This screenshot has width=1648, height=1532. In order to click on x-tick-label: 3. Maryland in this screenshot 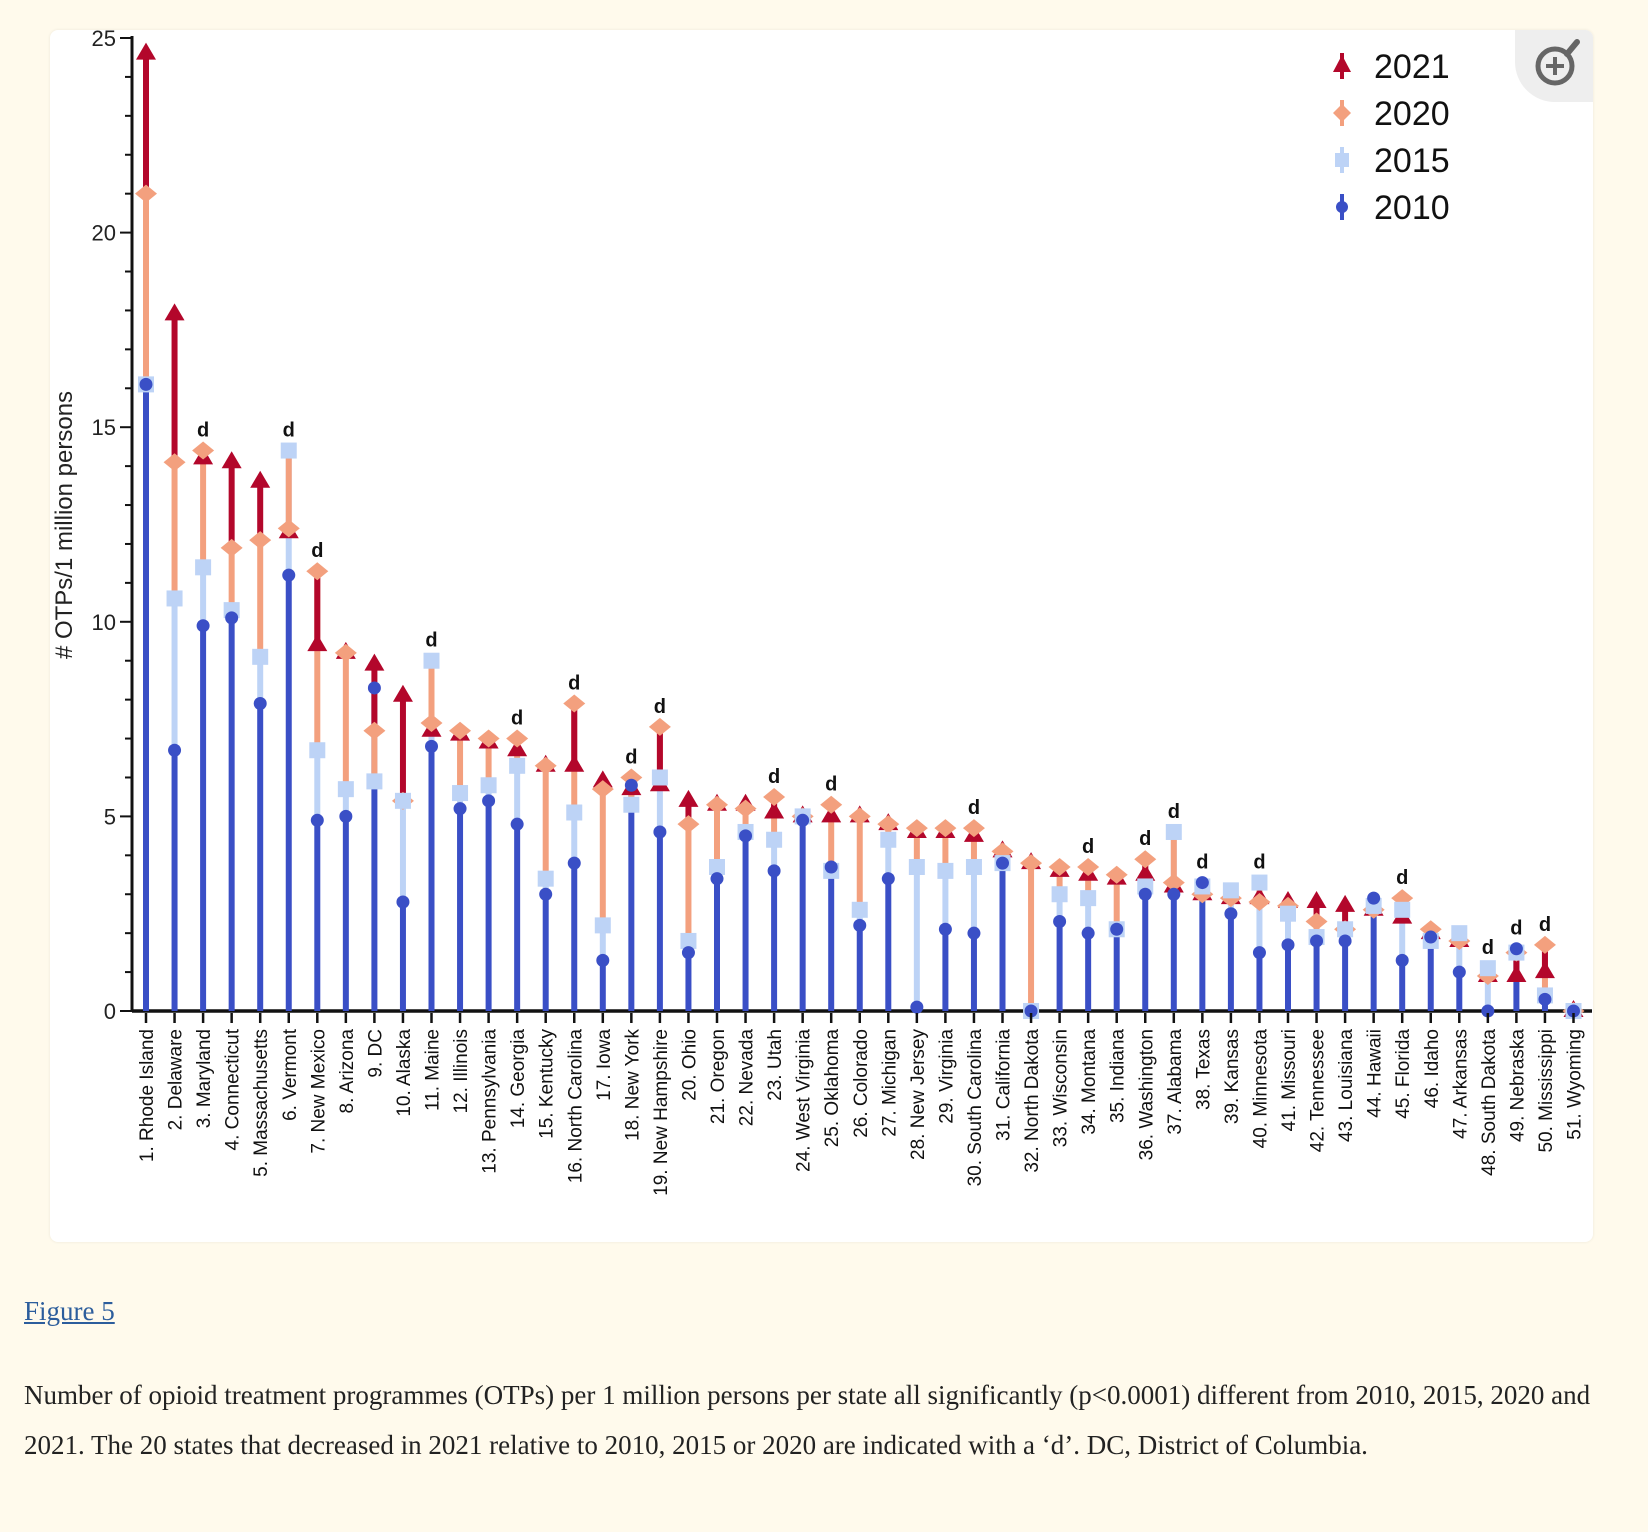, I will do `click(204, 1078)`.